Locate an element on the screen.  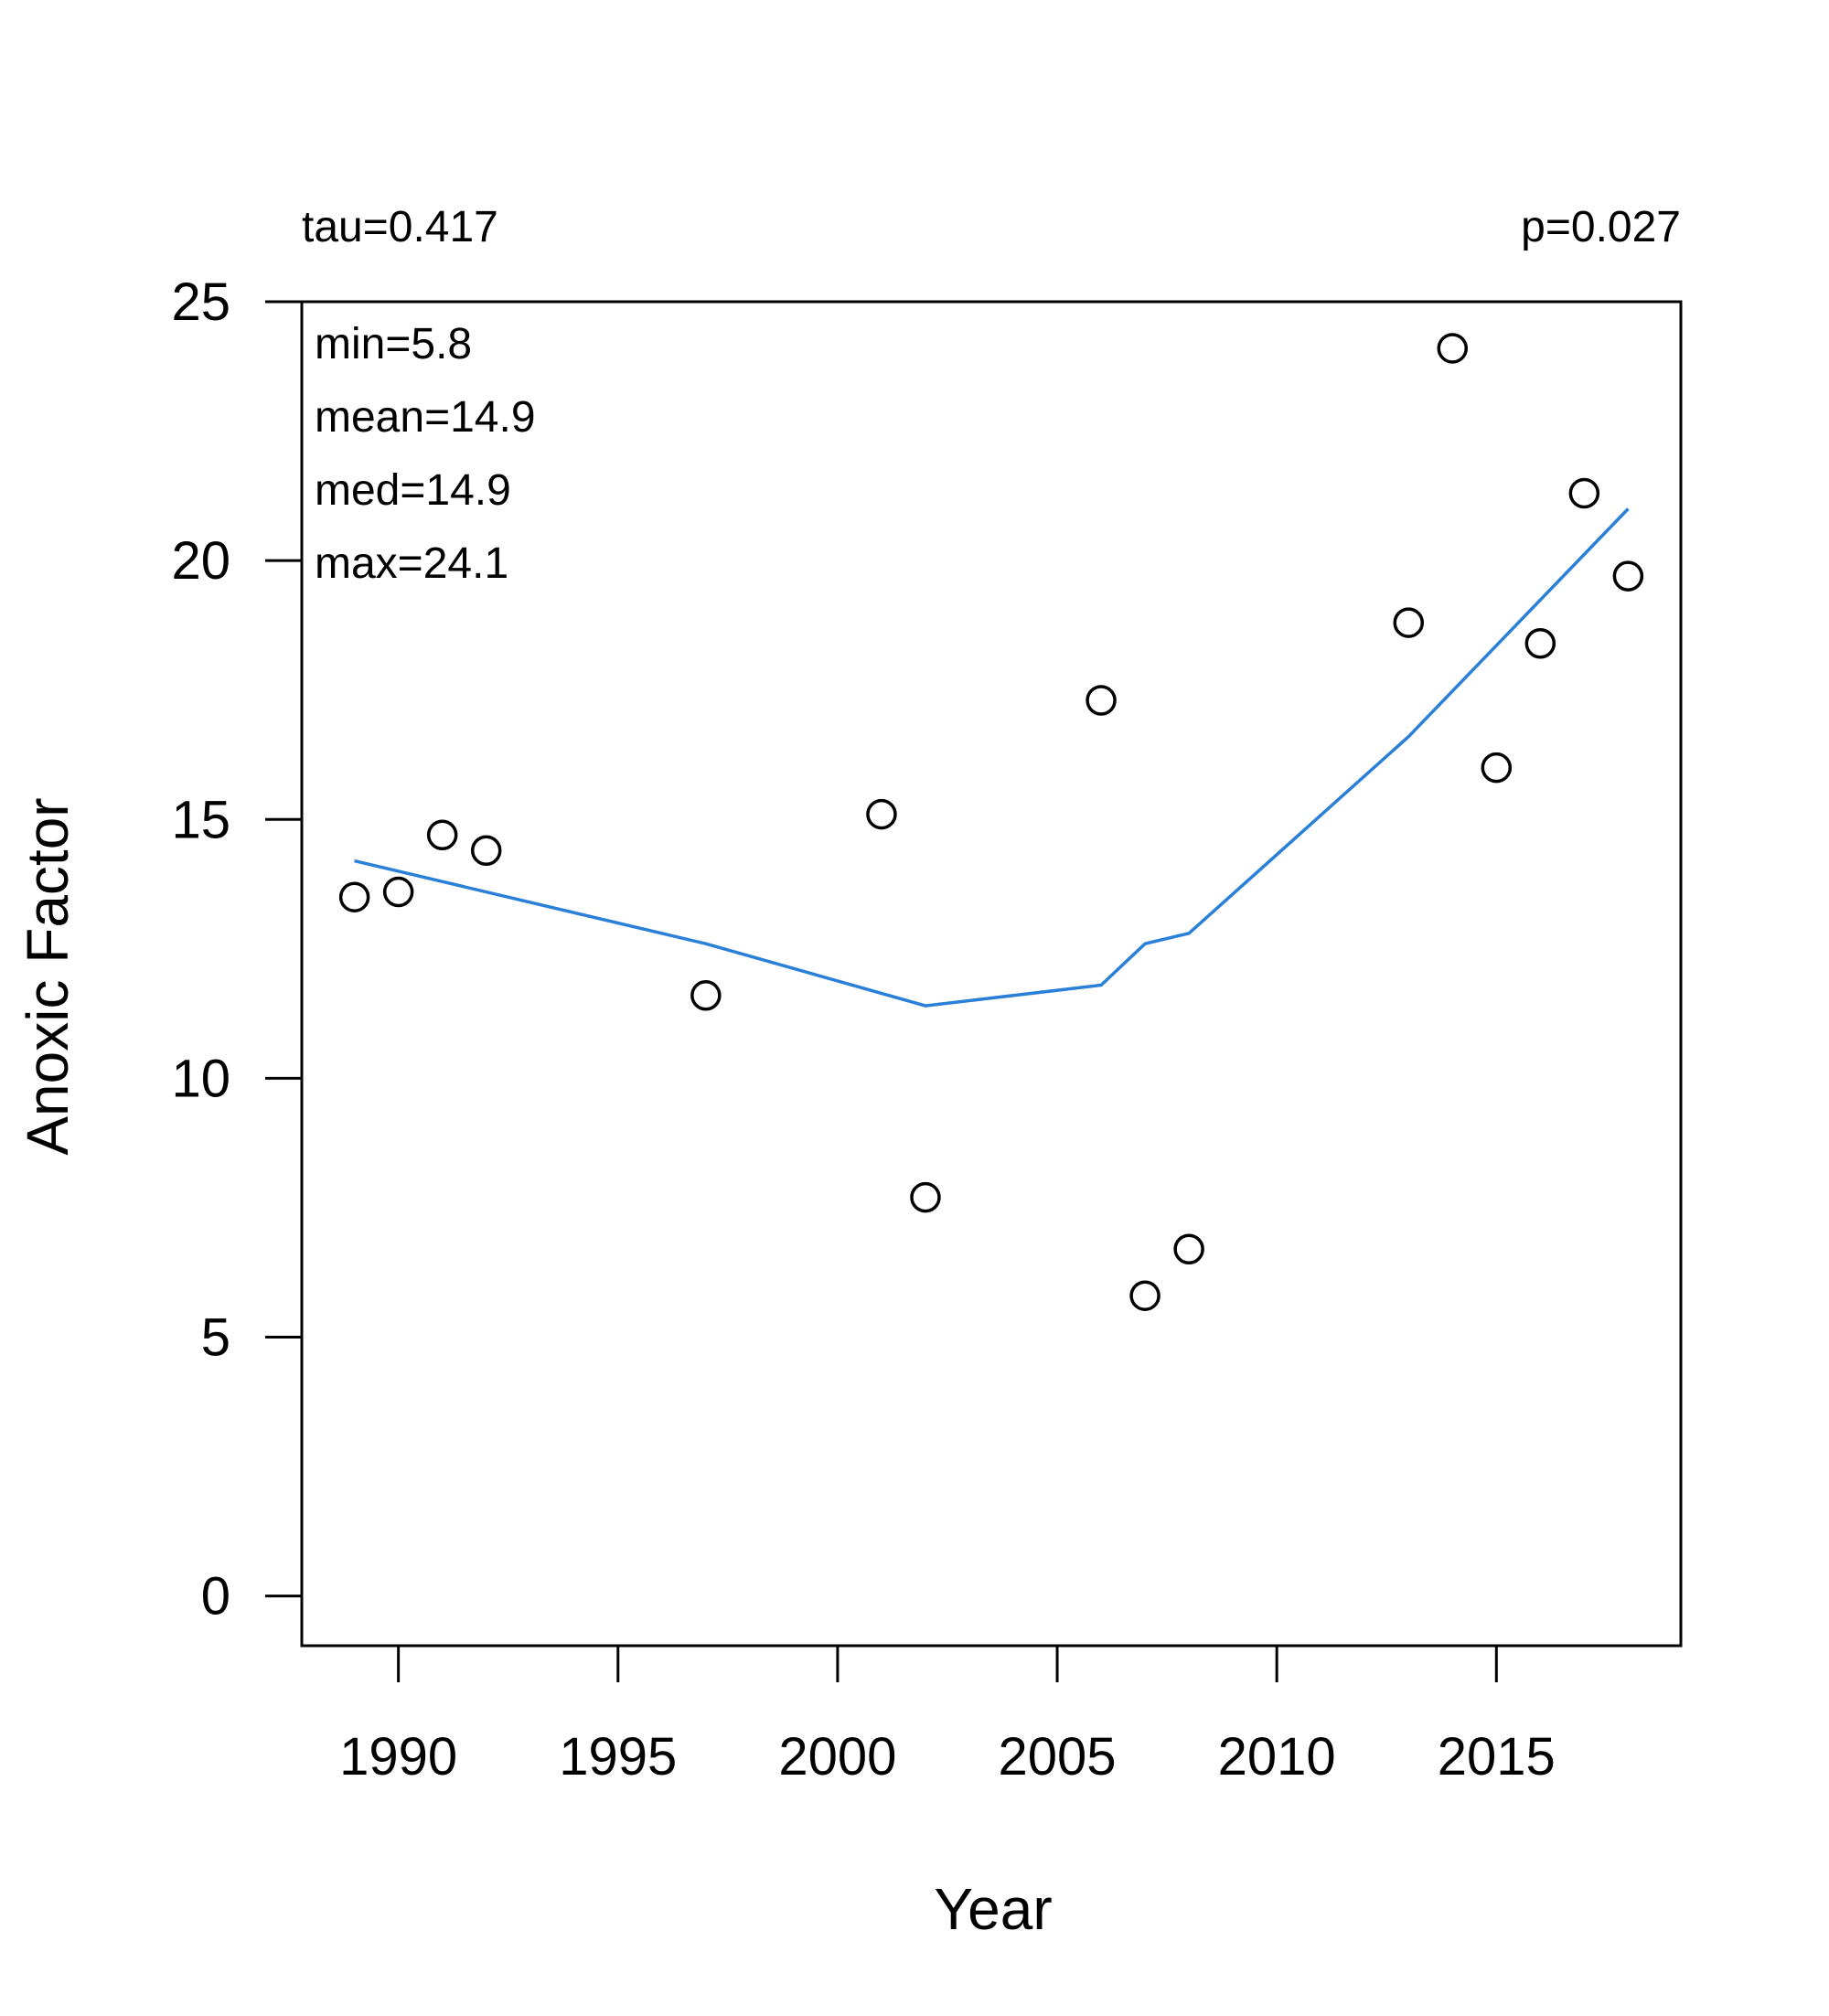
y-tick-label: 25 is located at coordinates (200, 302).